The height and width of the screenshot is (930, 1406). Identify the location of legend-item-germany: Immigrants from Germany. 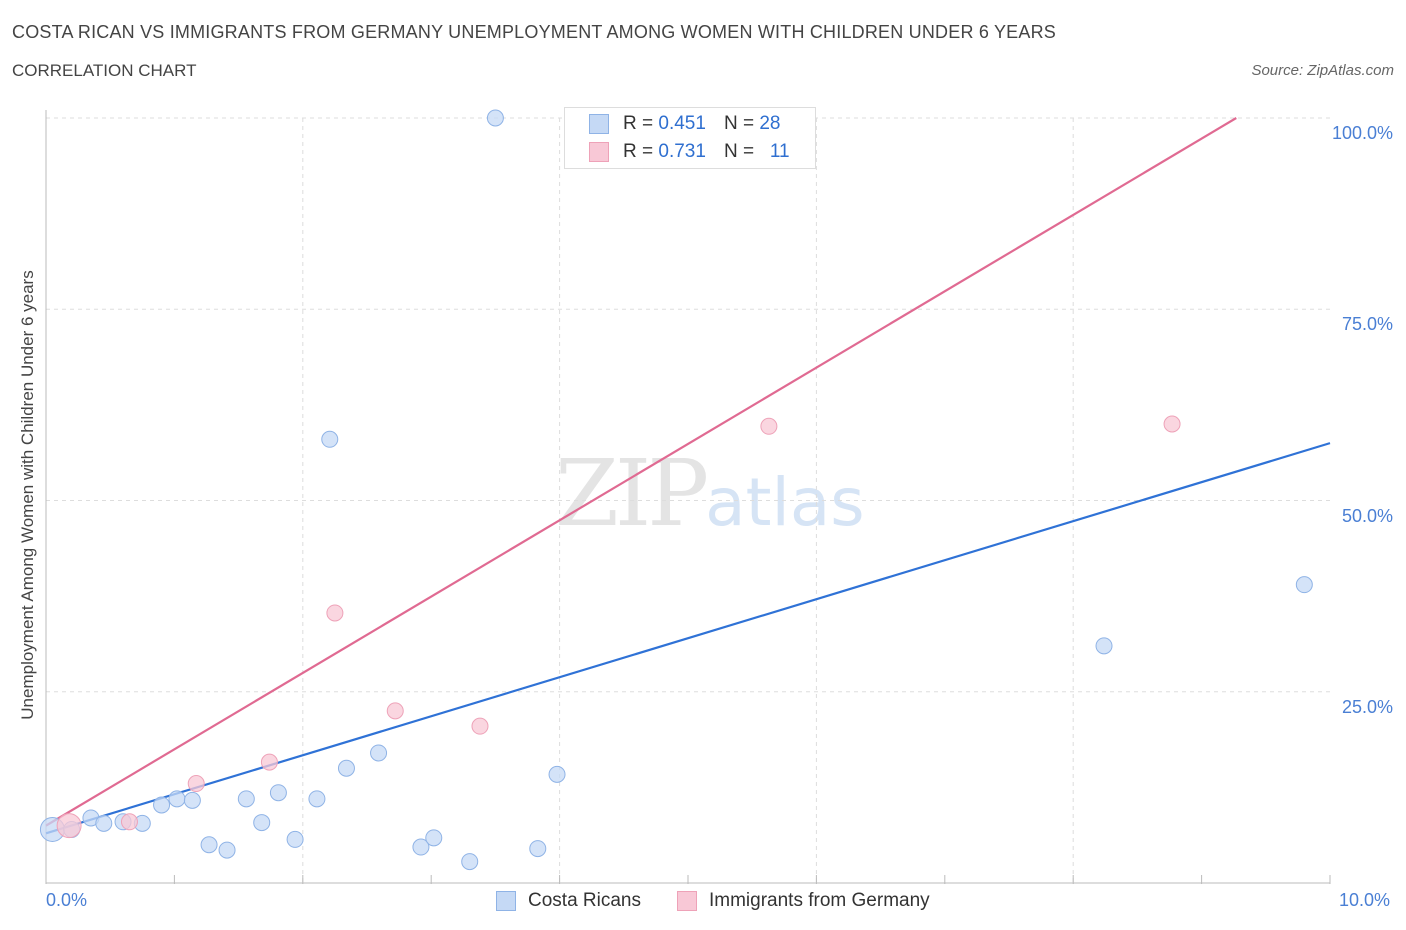
(803, 901).